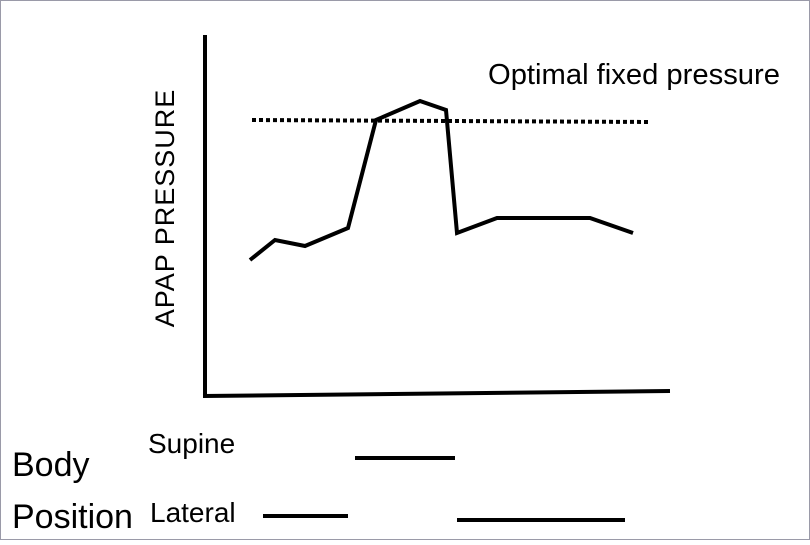 The height and width of the screenshot is (545, 810). I want to click on annotation: Optimal fixed pressure, so click(634, 75).